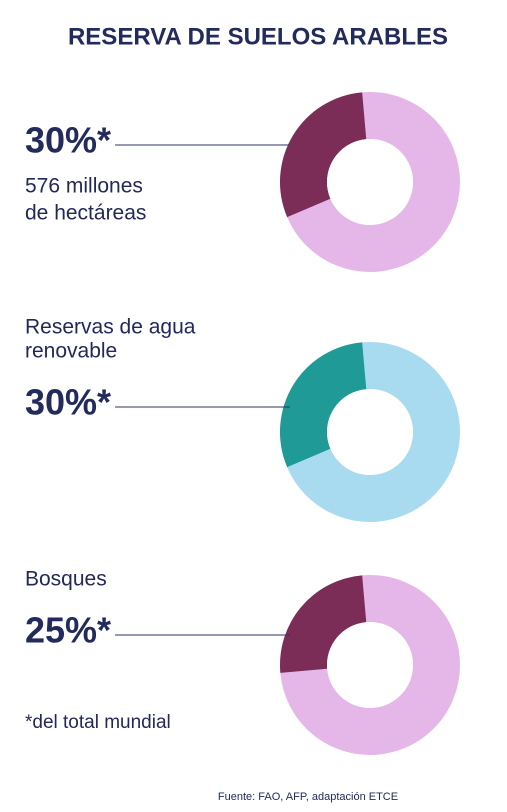 This screenshot has width=507, height=812. What do you see at coordinates (110, 327) in the screenshot?
I see `chart-title: Reservas de agua` at bounding box center [110, 327].